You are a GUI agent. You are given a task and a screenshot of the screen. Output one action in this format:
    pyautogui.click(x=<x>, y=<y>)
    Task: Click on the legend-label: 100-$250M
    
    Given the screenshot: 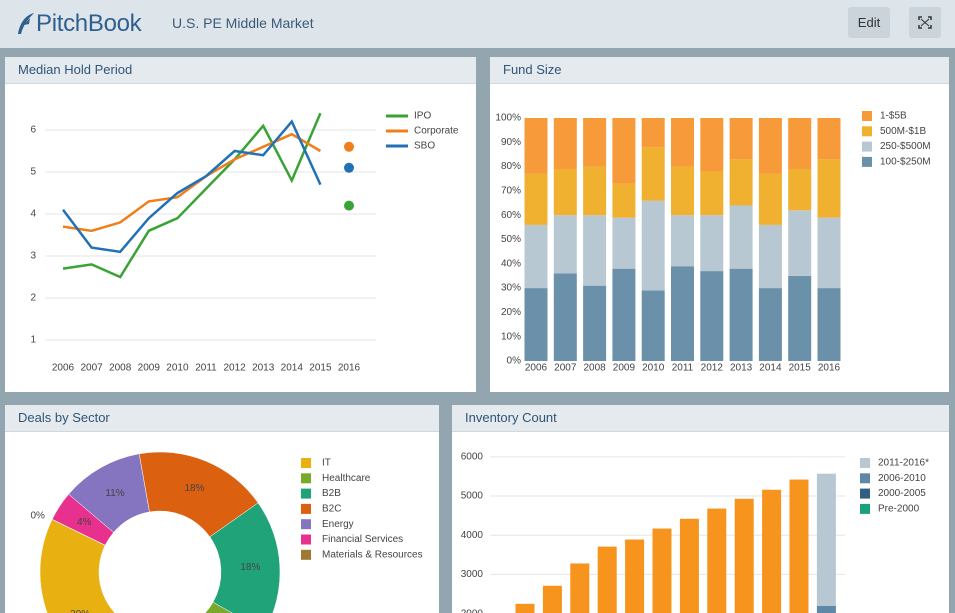 What is the action you would take?
    pyautogui.click(x=905, y=162)
    